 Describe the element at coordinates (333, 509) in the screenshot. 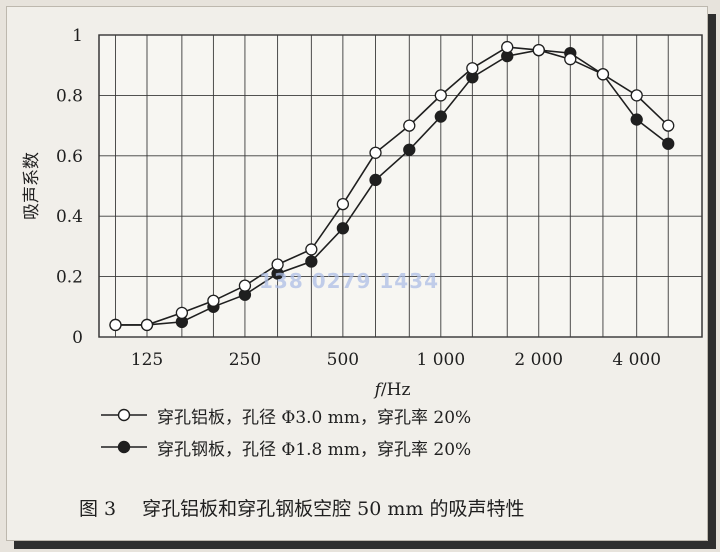

I see `figure-title: 穿孔铝板和穿孔钢板空腔 50 mm 的吸声特性` at that location.